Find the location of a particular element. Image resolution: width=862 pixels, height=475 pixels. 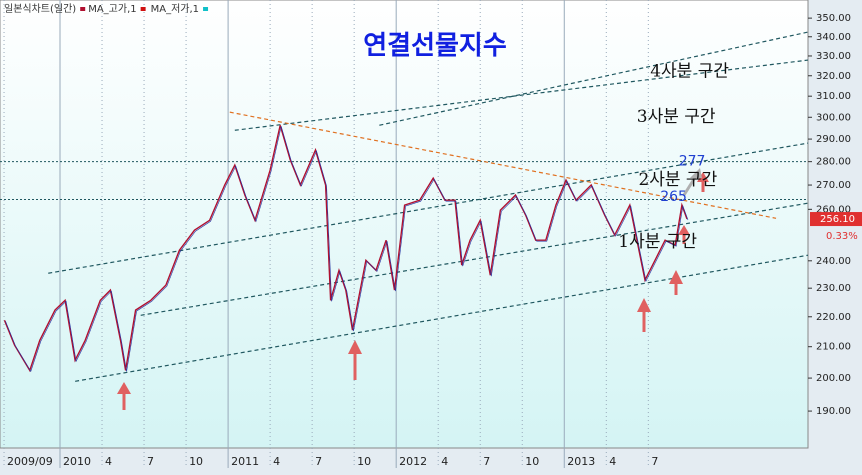

y-tick-label: 320.00 is located at coordinates (833, 76).